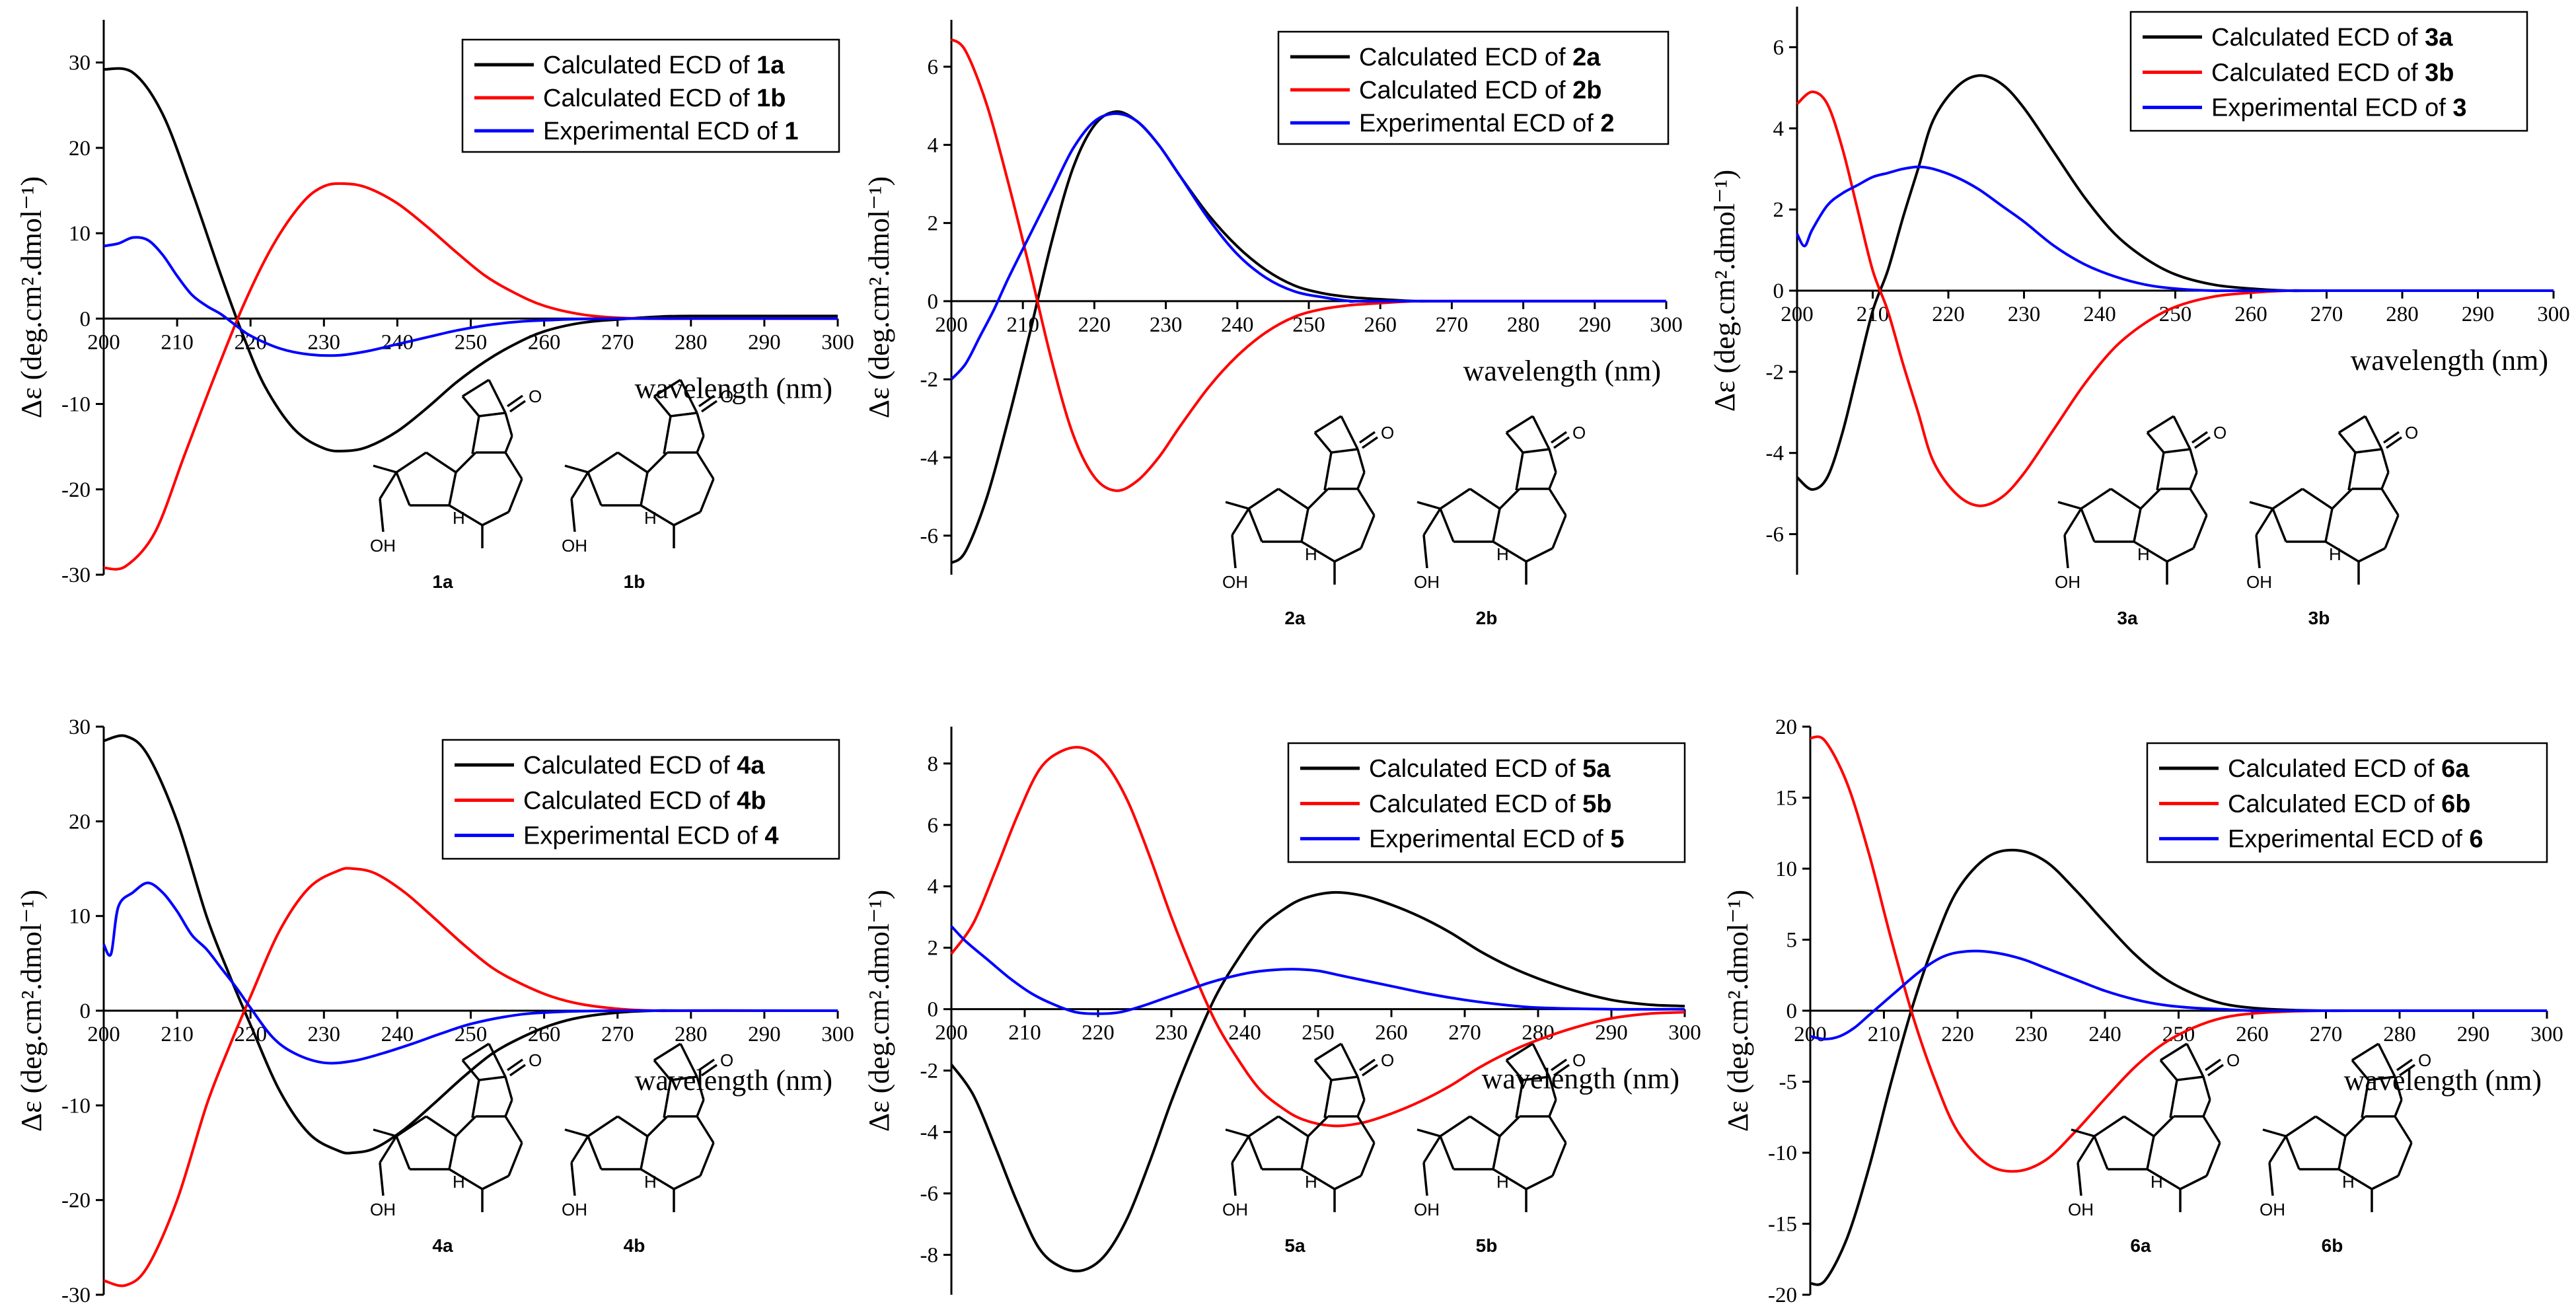  I want to click on x-tick-label: 250, so click(1318, 1033).